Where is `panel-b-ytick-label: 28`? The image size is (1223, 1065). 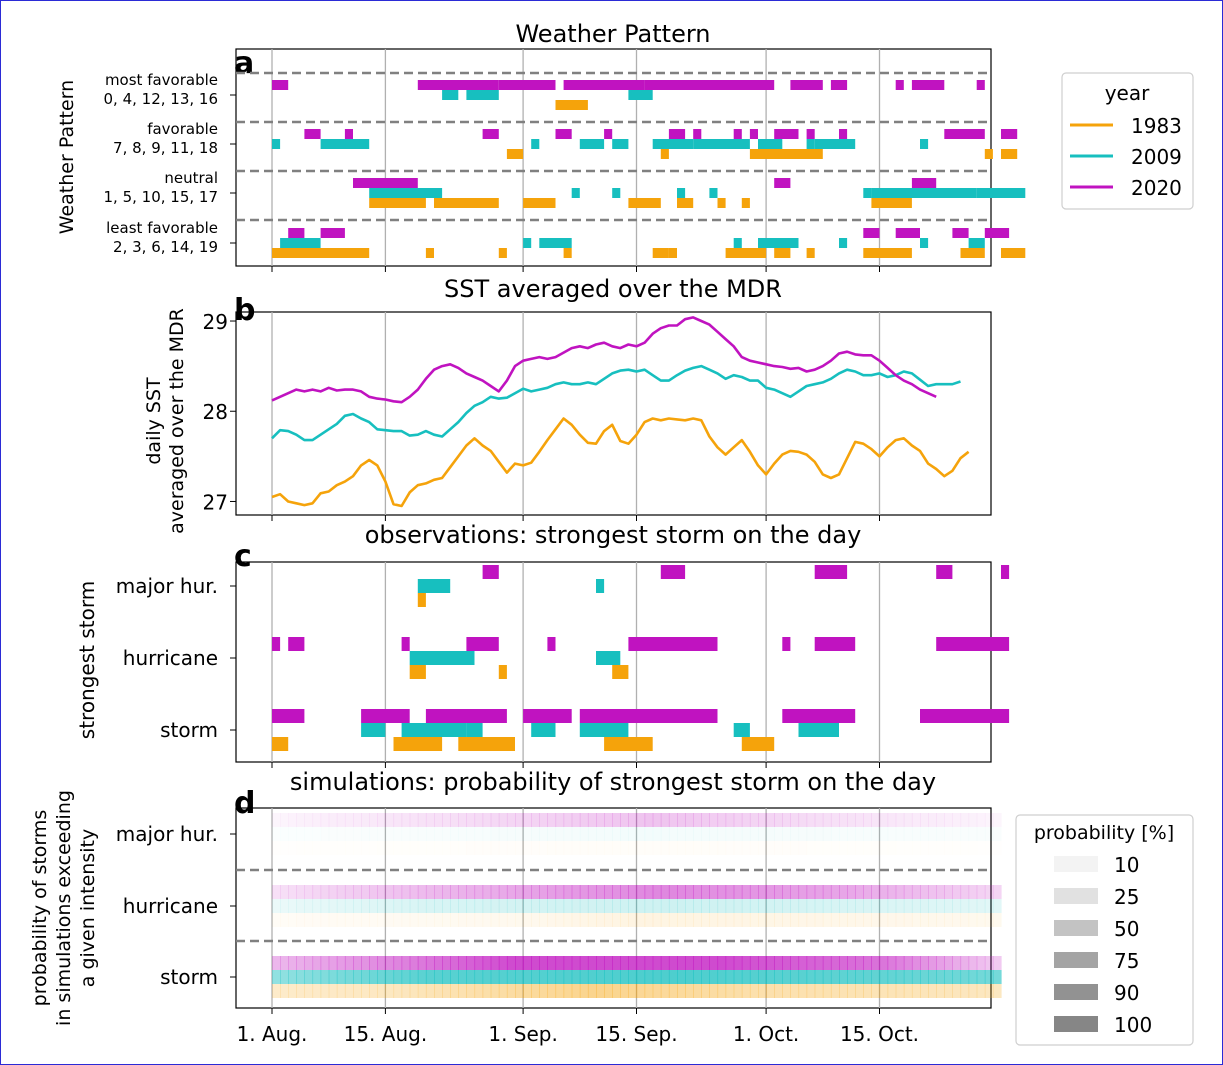 panel-b-ytick-label: 28 is located at coordinates (215, 412).